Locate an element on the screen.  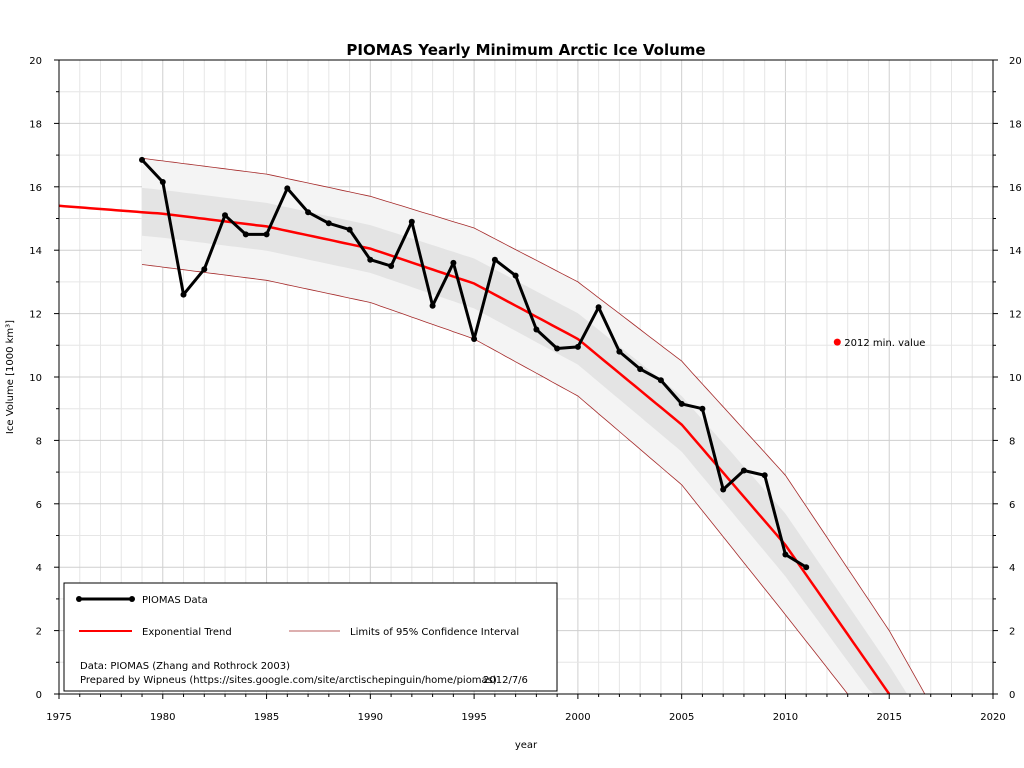
annotation-data-source: Data: PIOMAS (Zhang and Rothrock 2003) is located at coordinates (185, 666).